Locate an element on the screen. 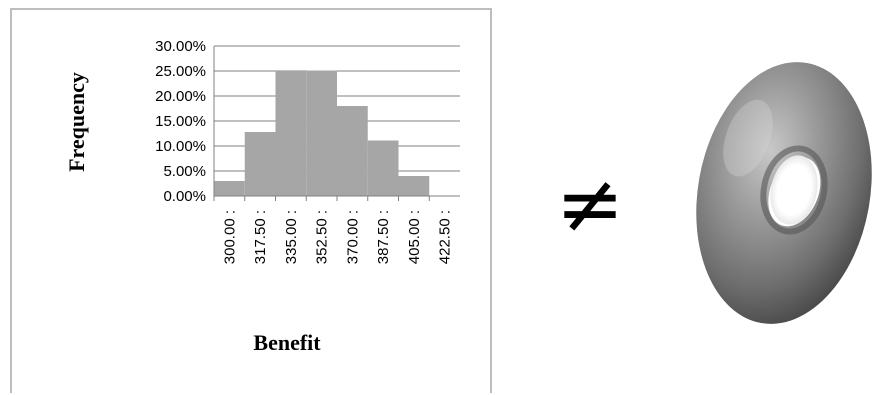 Image resolution: width=872 pixels, height=395 pixels. x-tick-label: 300.00 : is located at coordinates (229, 237).